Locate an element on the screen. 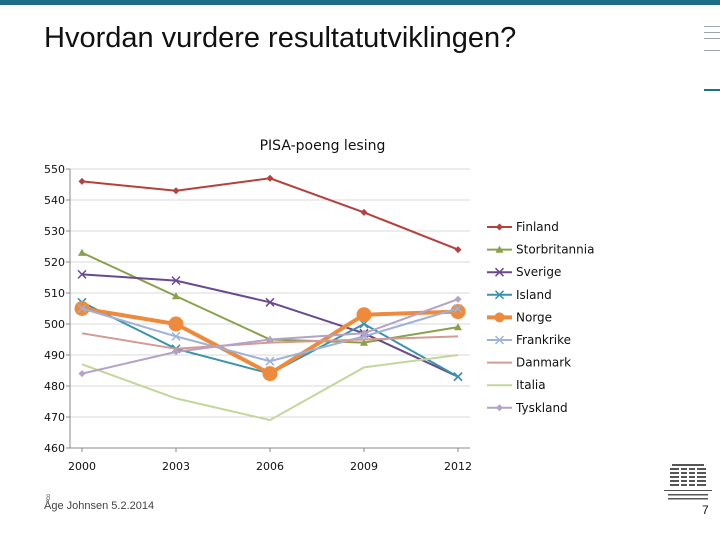  y-tick-label: 460 is located at coordinates (54, 448).